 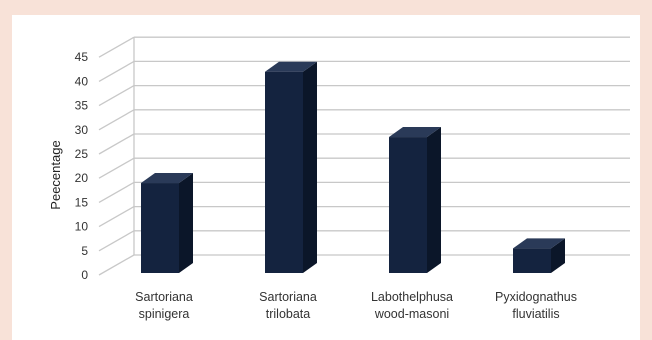 What do you see at coordinates (82, 130) in the screenshot?
I see `y-tick-label: 30` at bounding box center [82, 130].